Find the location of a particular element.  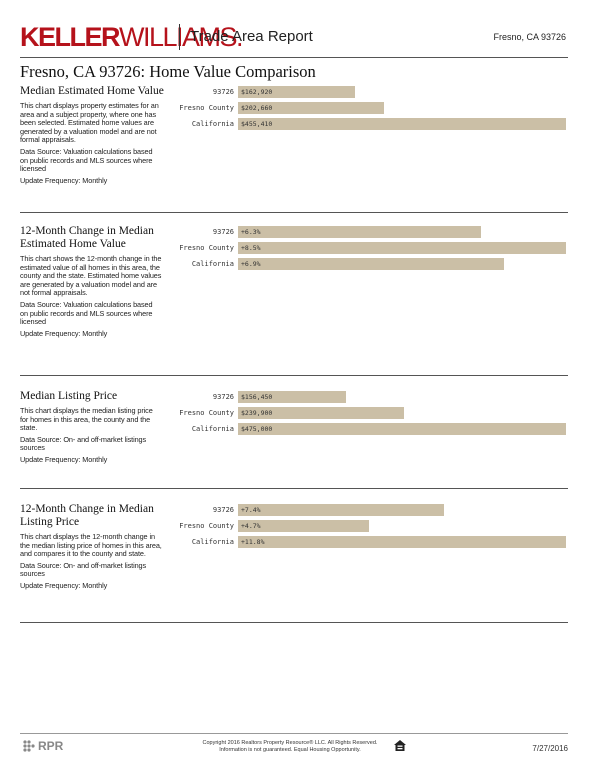

value-label: +7.4% is located at coordinates (251, 510).